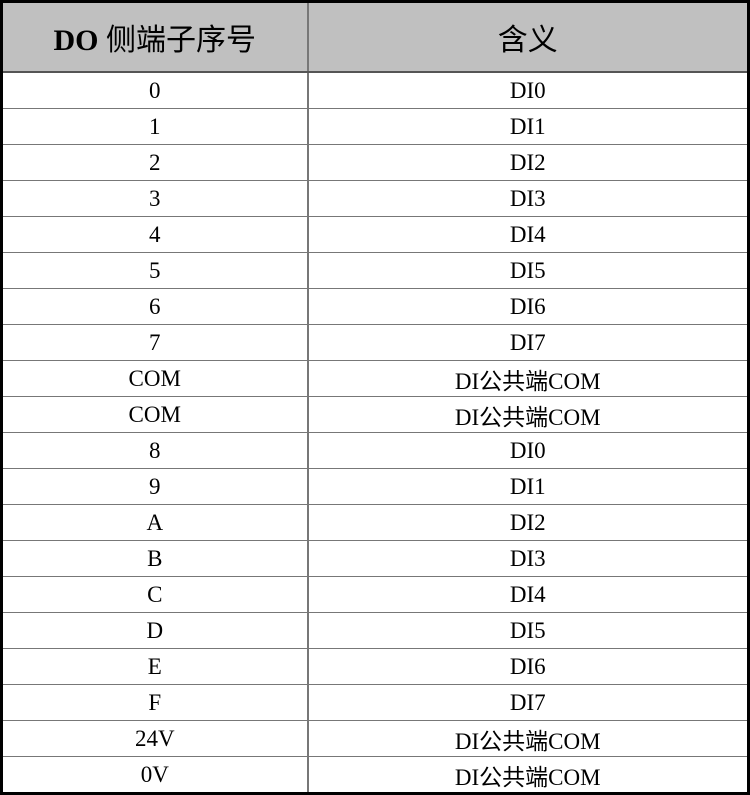 The width and height of the screenshot is (750, 795). I want to click on terminal-number-cell: E, so click(155, 666).